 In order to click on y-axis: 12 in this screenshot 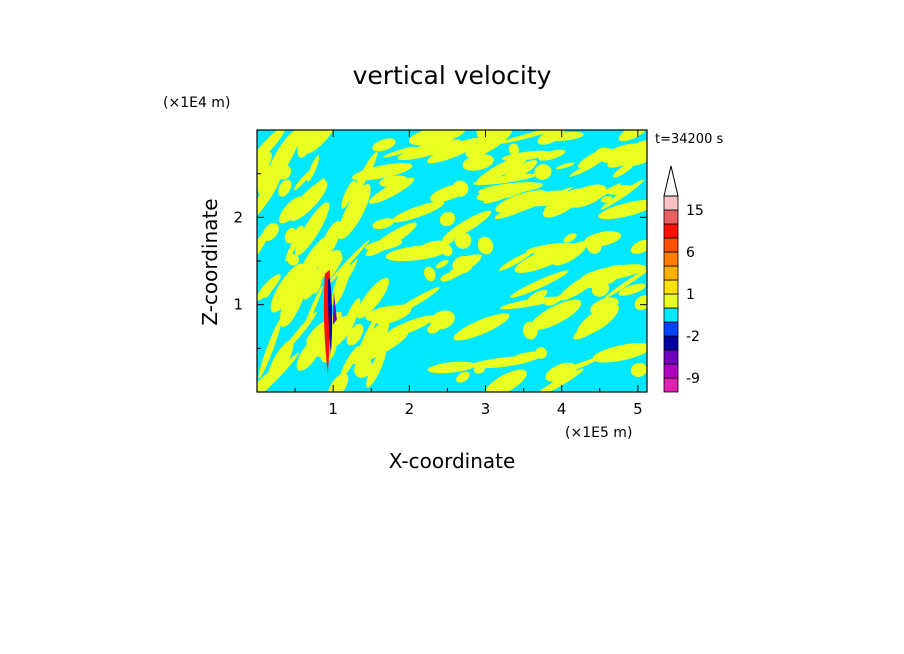, I will do `click(440, 261)`.